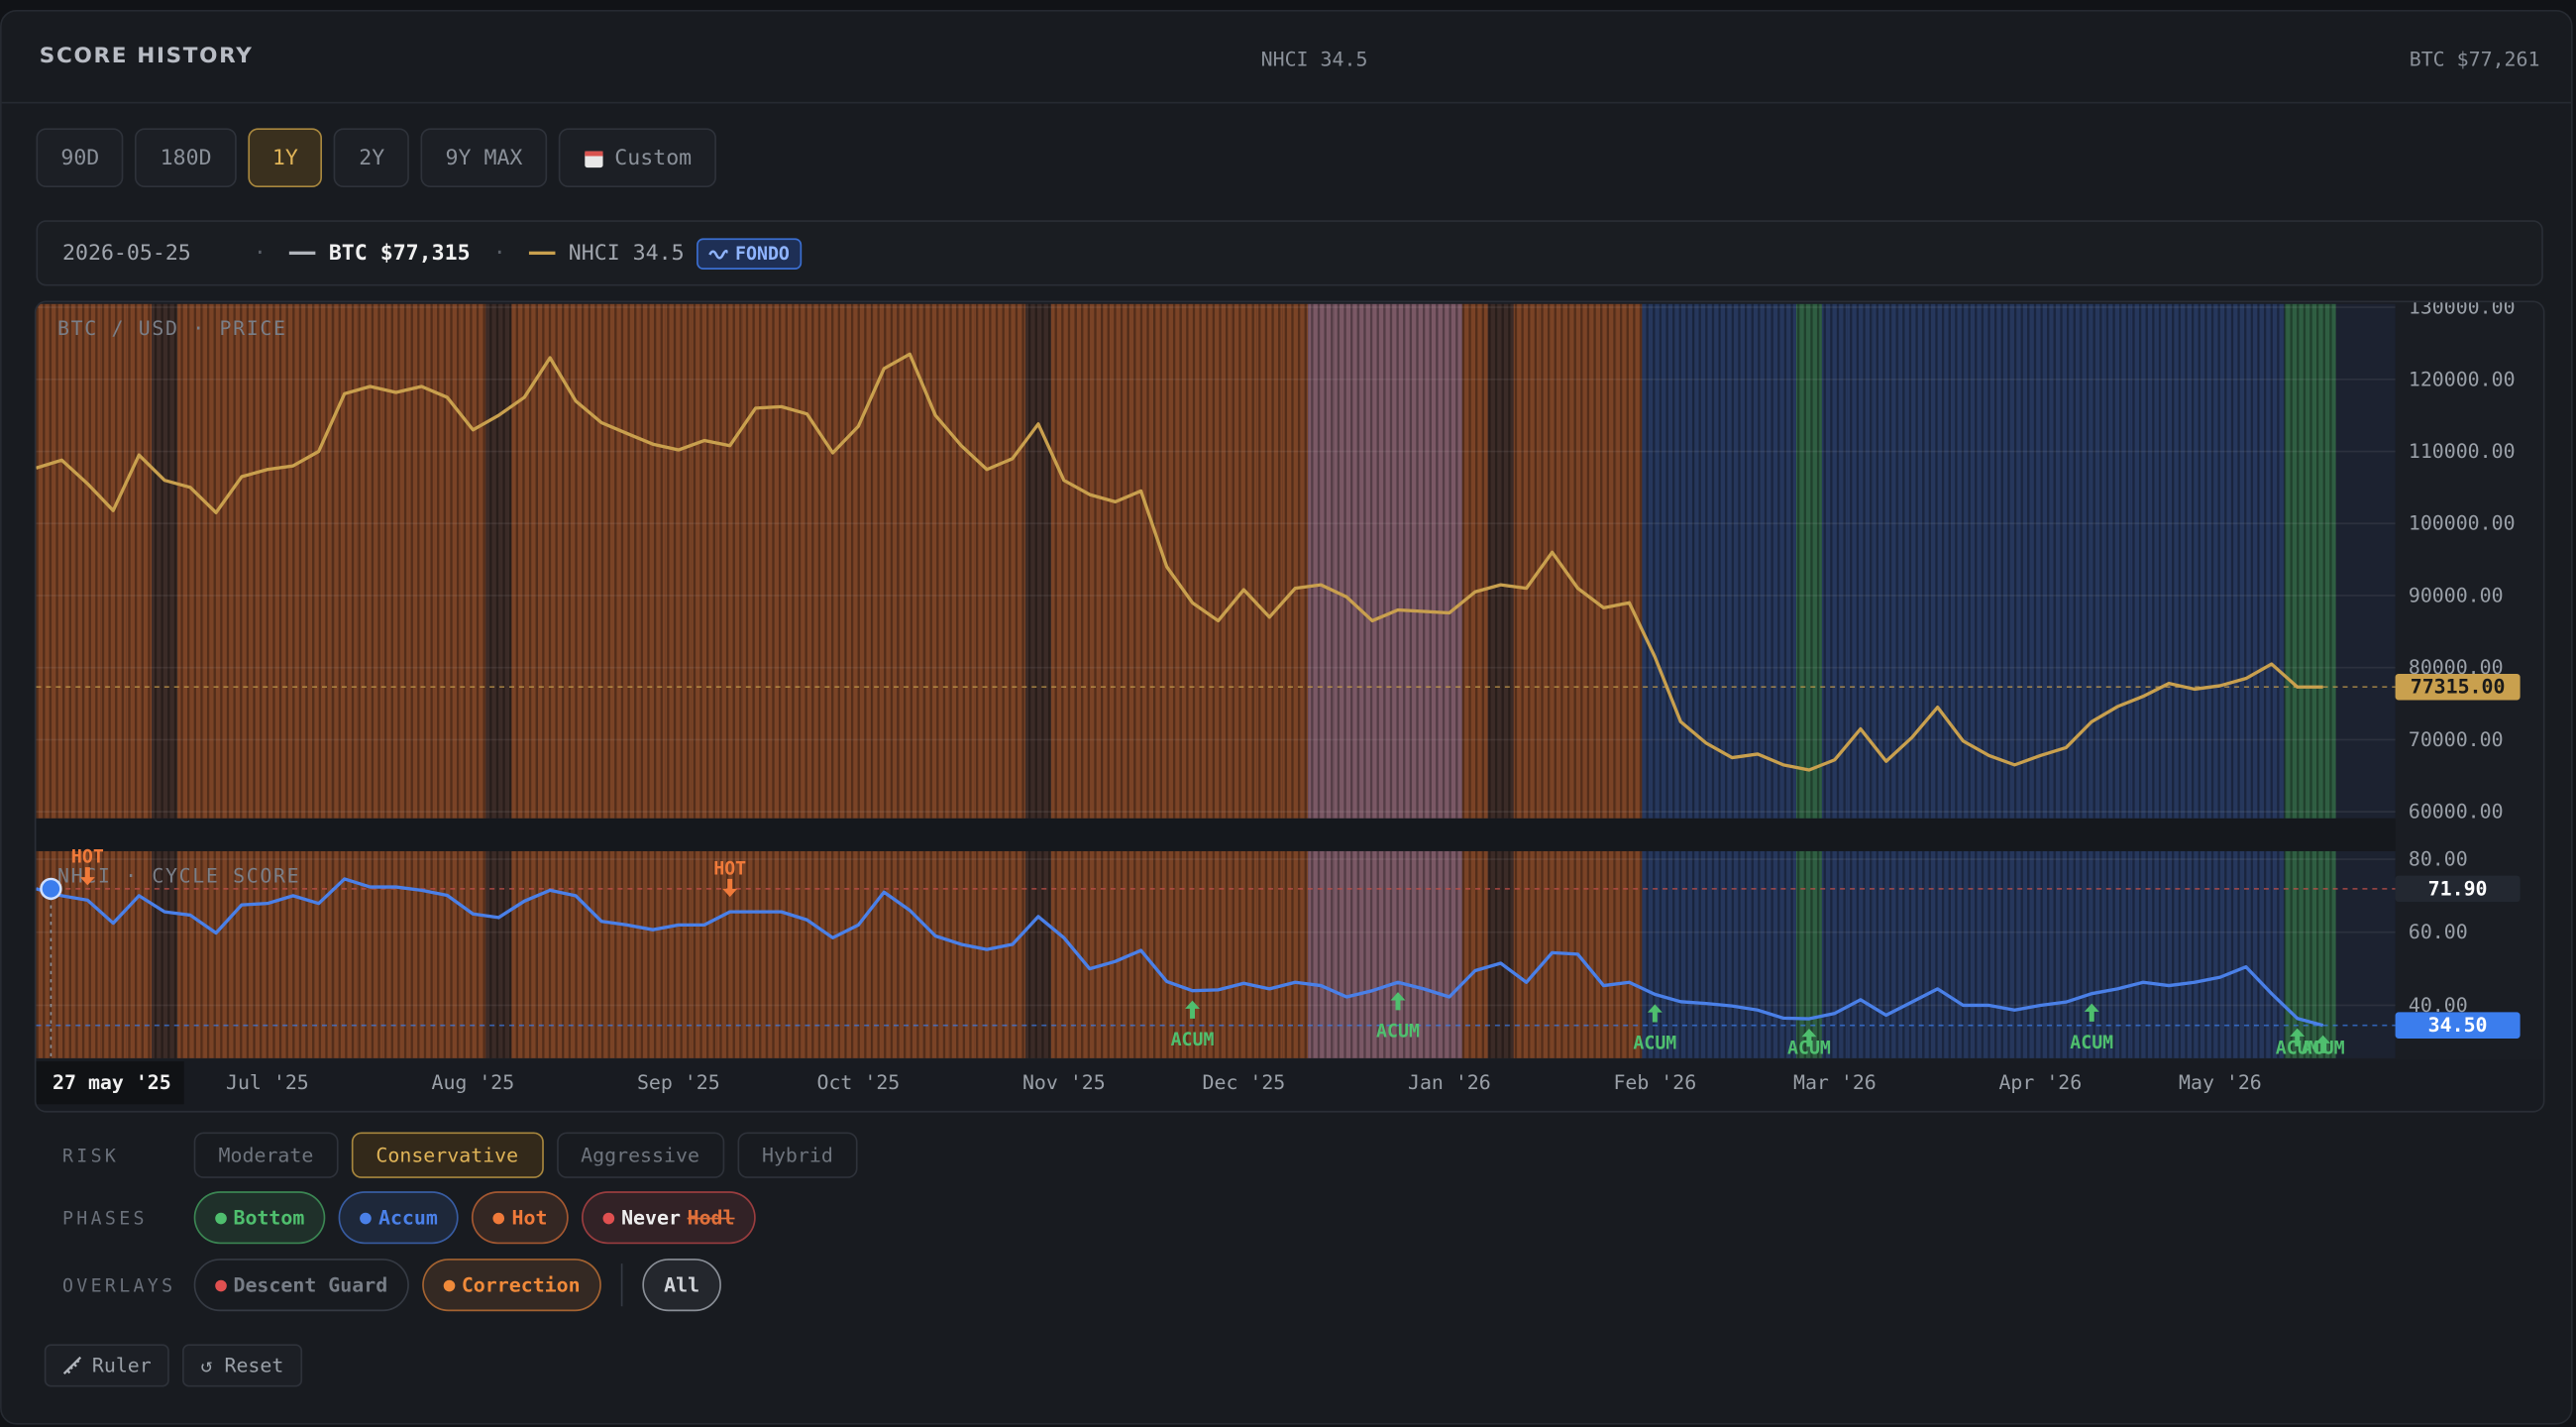  What do you see at coordinates (1244, 1082) in the screenshot?
I see `x-tick-label: Dec '25` at bounding box center [1244, 1082].